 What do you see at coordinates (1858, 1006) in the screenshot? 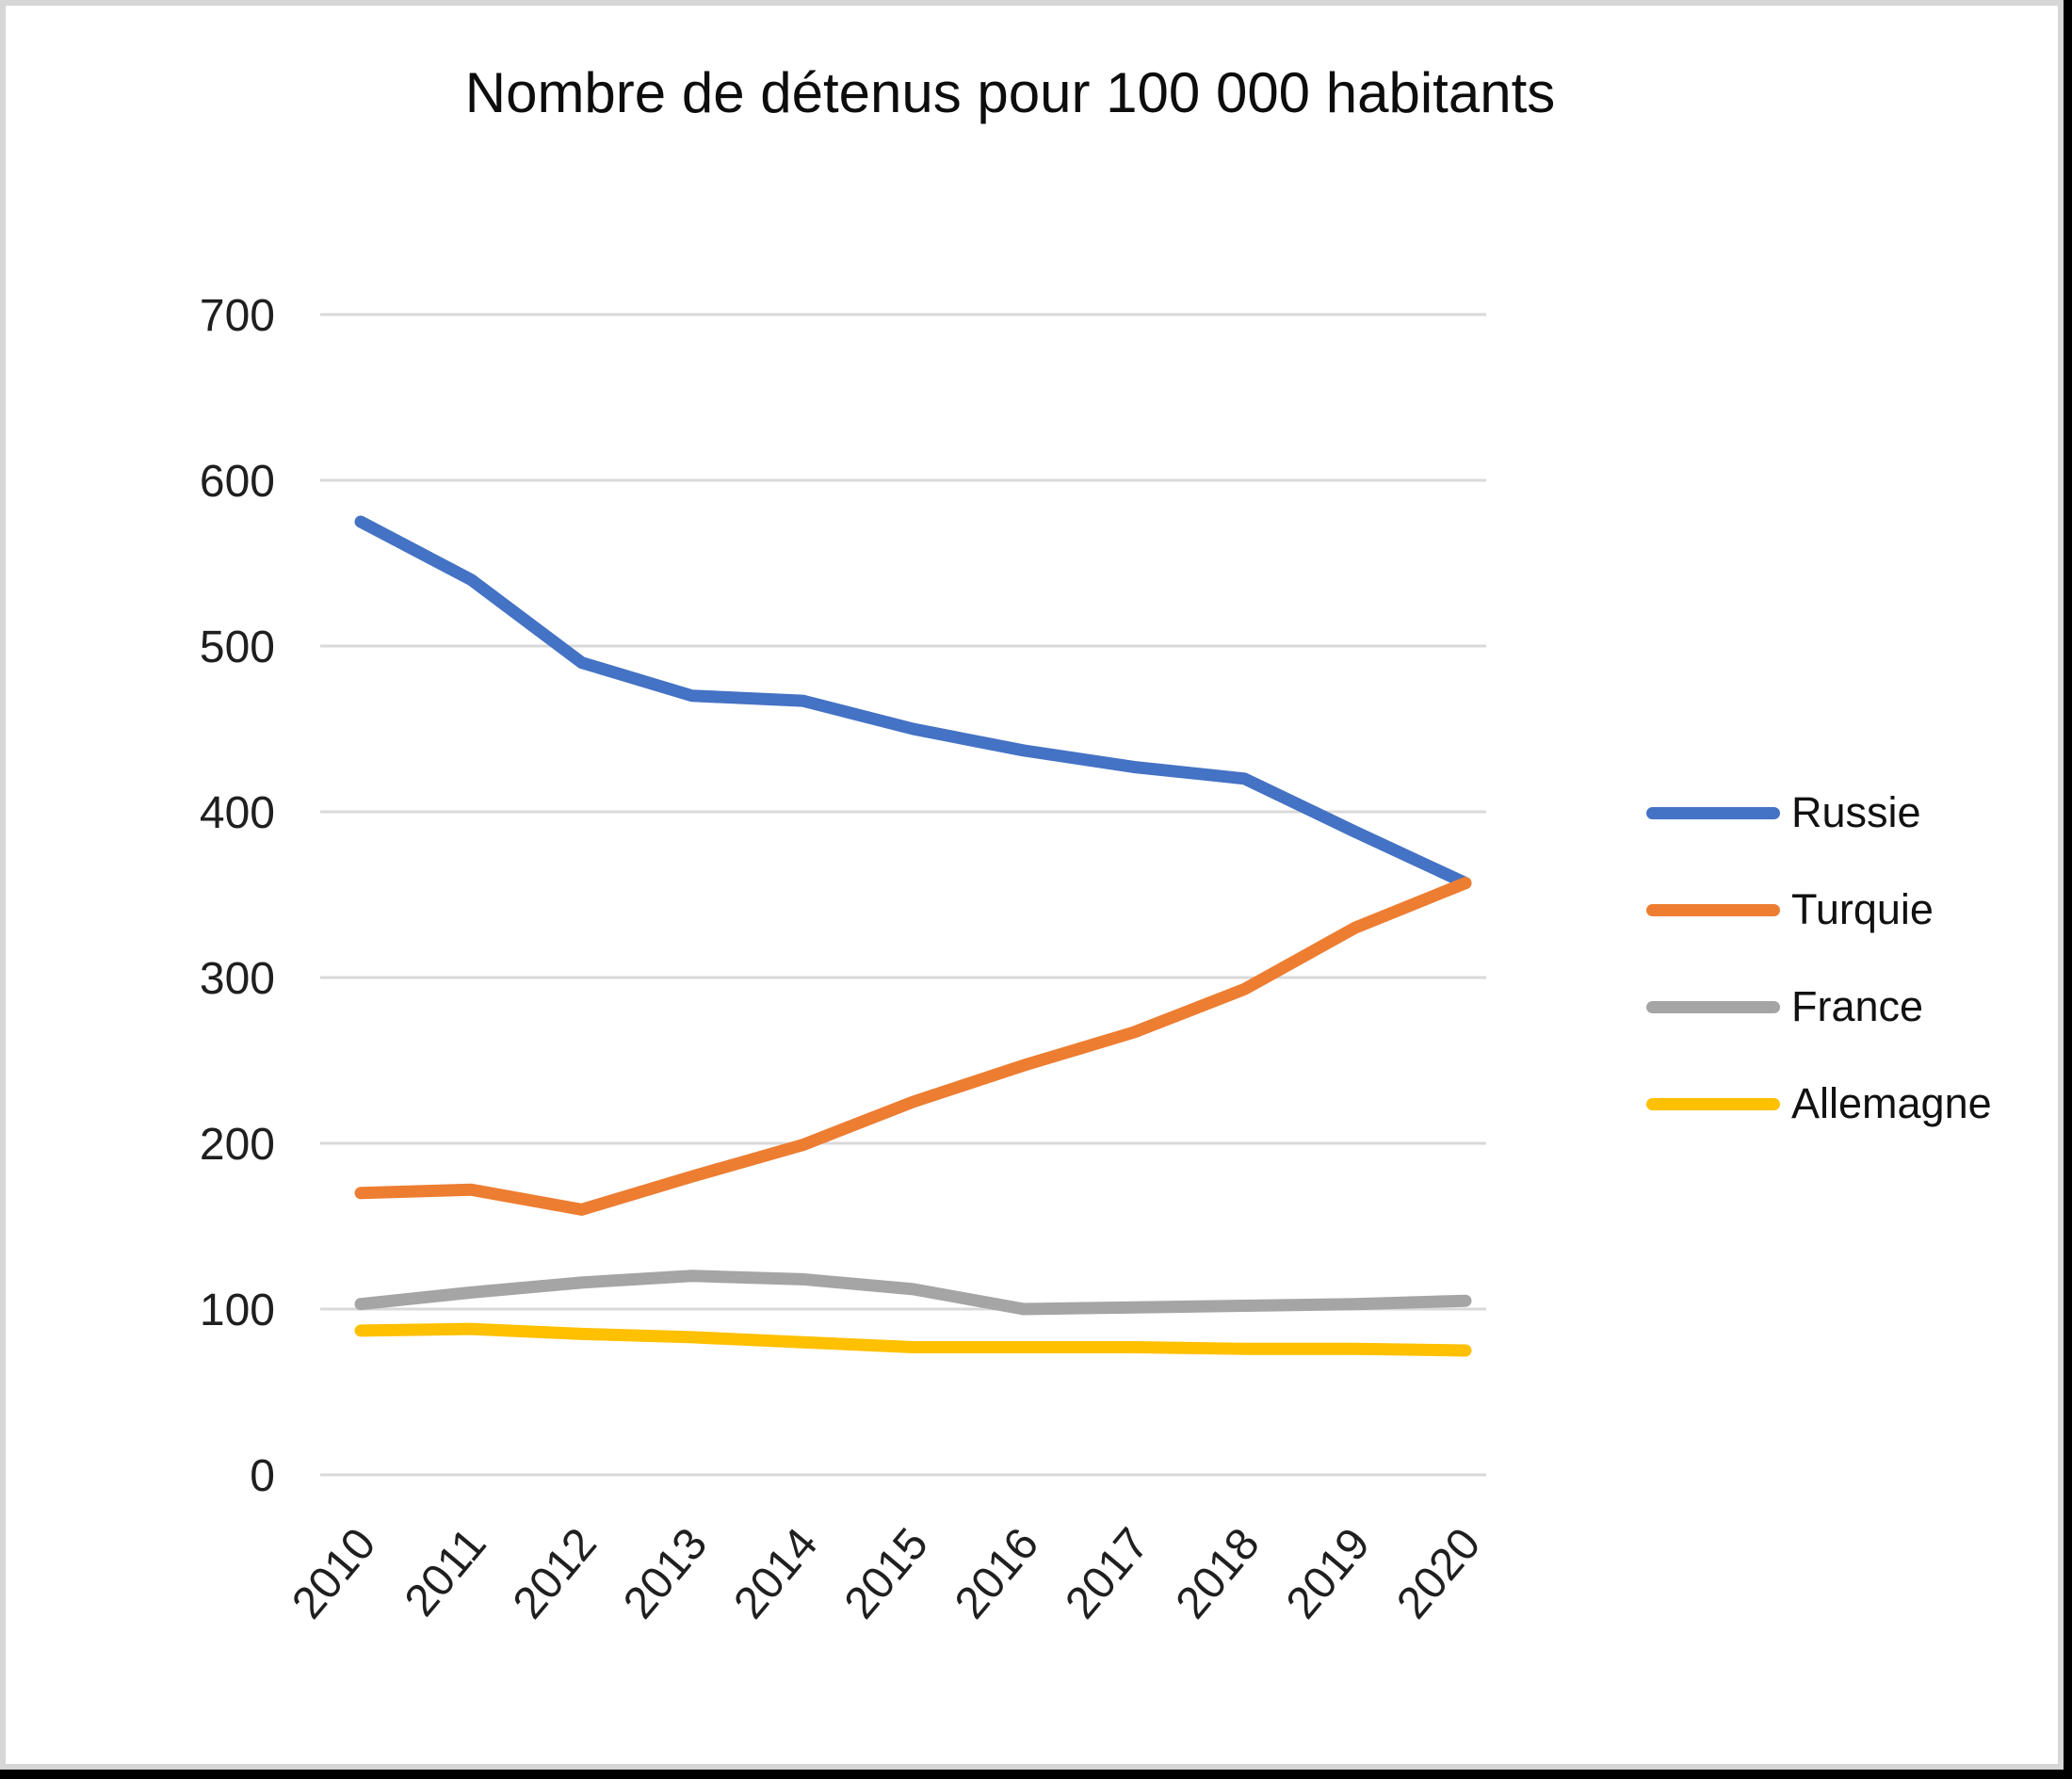
I see `legend-label-france: France` at bounding box center [1858, 1006].